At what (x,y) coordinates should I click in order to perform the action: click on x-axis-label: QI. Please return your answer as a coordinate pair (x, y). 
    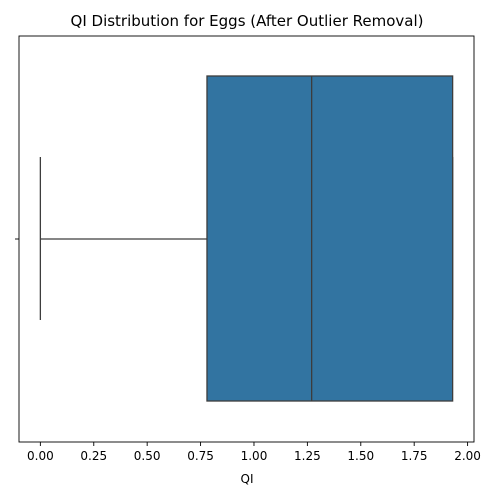
    Looking at the image, I should click on (247, 479).